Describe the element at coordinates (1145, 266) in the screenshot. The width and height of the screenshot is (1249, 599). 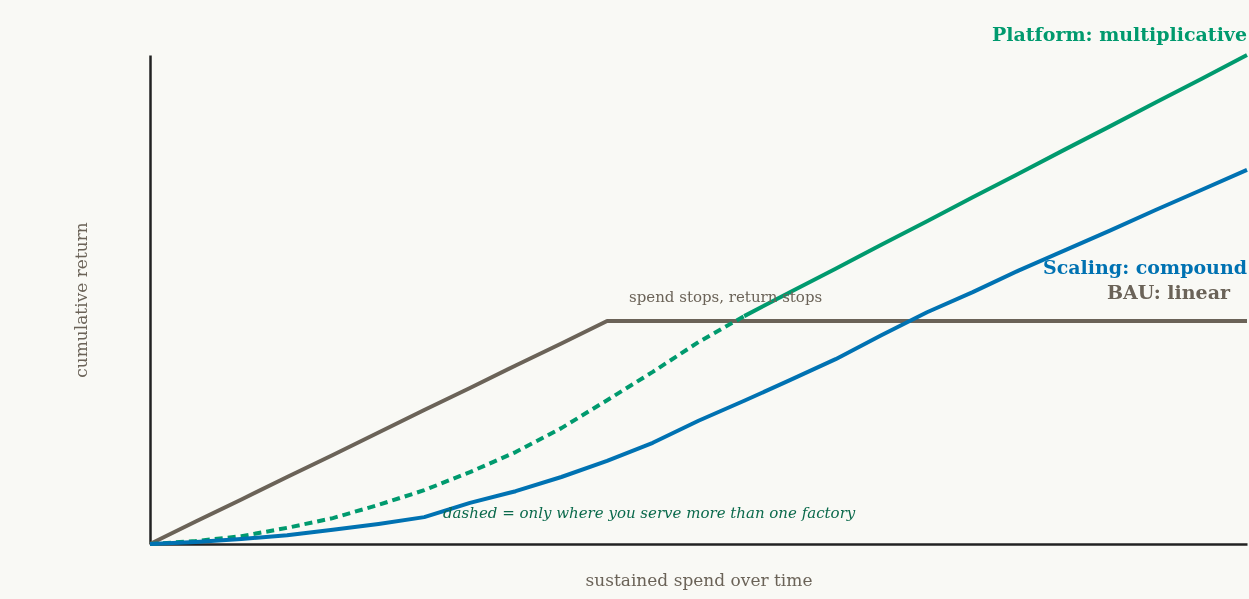
I see `series-label: Scaling: compound` at that location.